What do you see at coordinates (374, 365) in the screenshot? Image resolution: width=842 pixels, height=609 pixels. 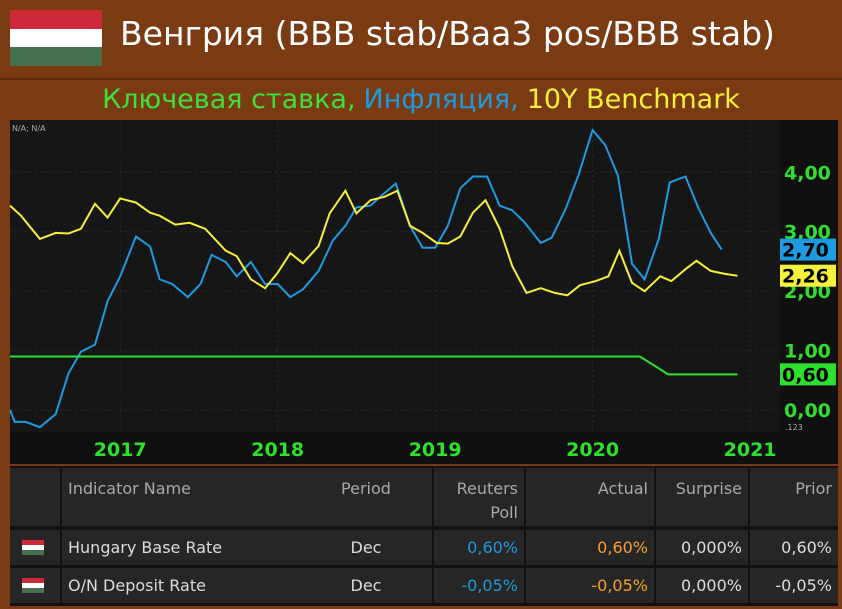 I see `line-series` at bounding box center [374, 365].